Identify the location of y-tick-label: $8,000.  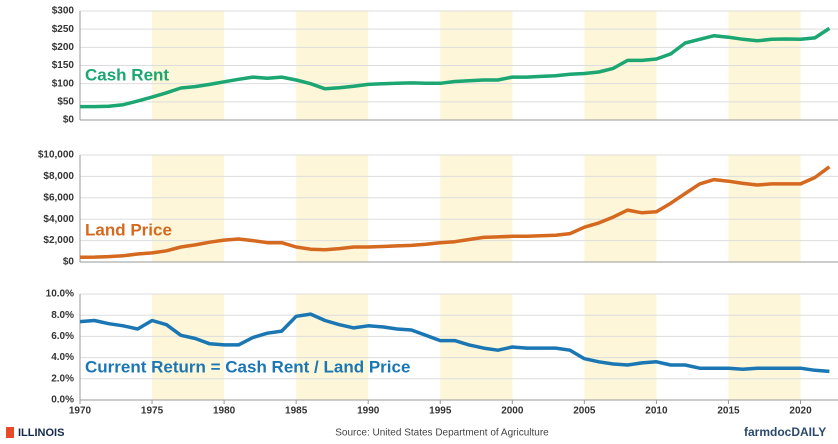
(58, 176).